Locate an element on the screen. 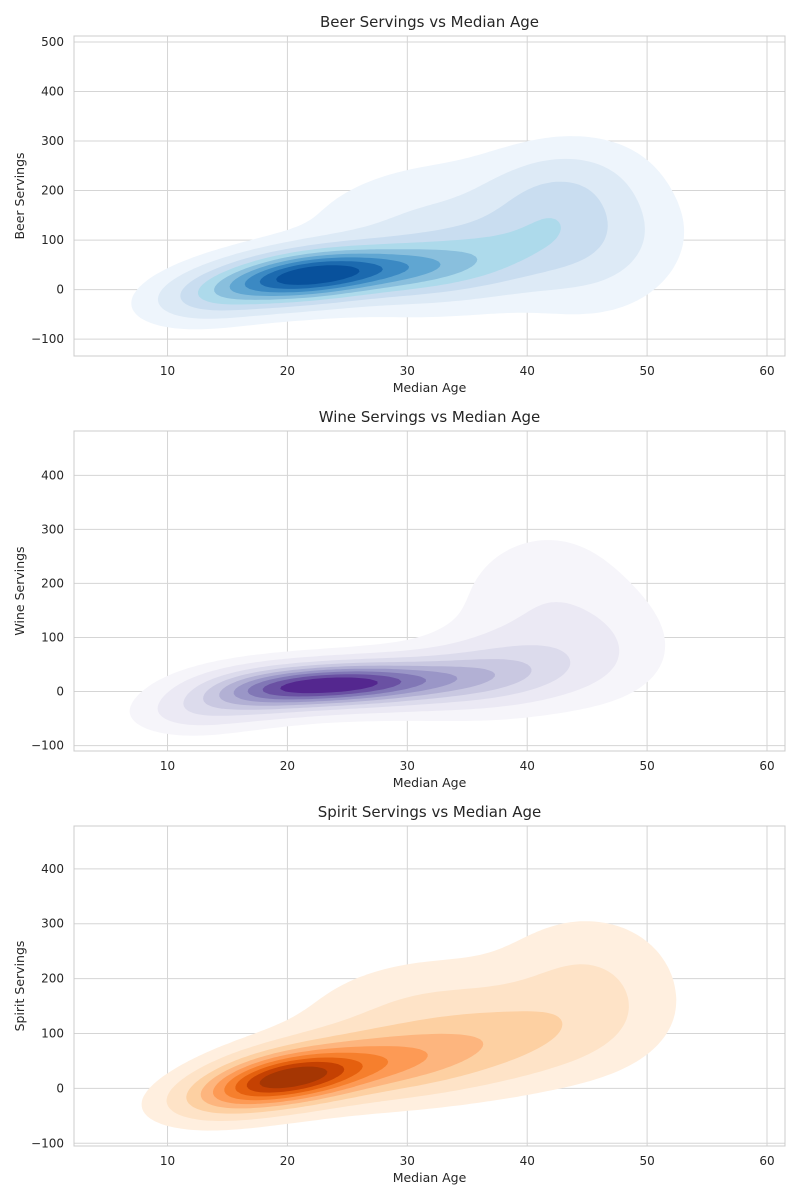 The height and width of the screenshot is (1200, 800). chart-title: Spirit Servings vs Median Age is located at coordinates (430, 812).